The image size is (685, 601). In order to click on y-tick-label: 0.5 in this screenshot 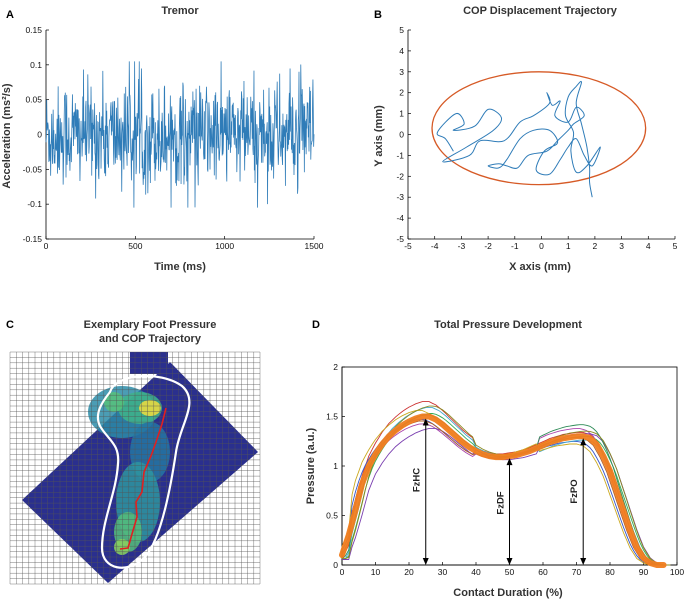, I will do `click(332, 516)`.